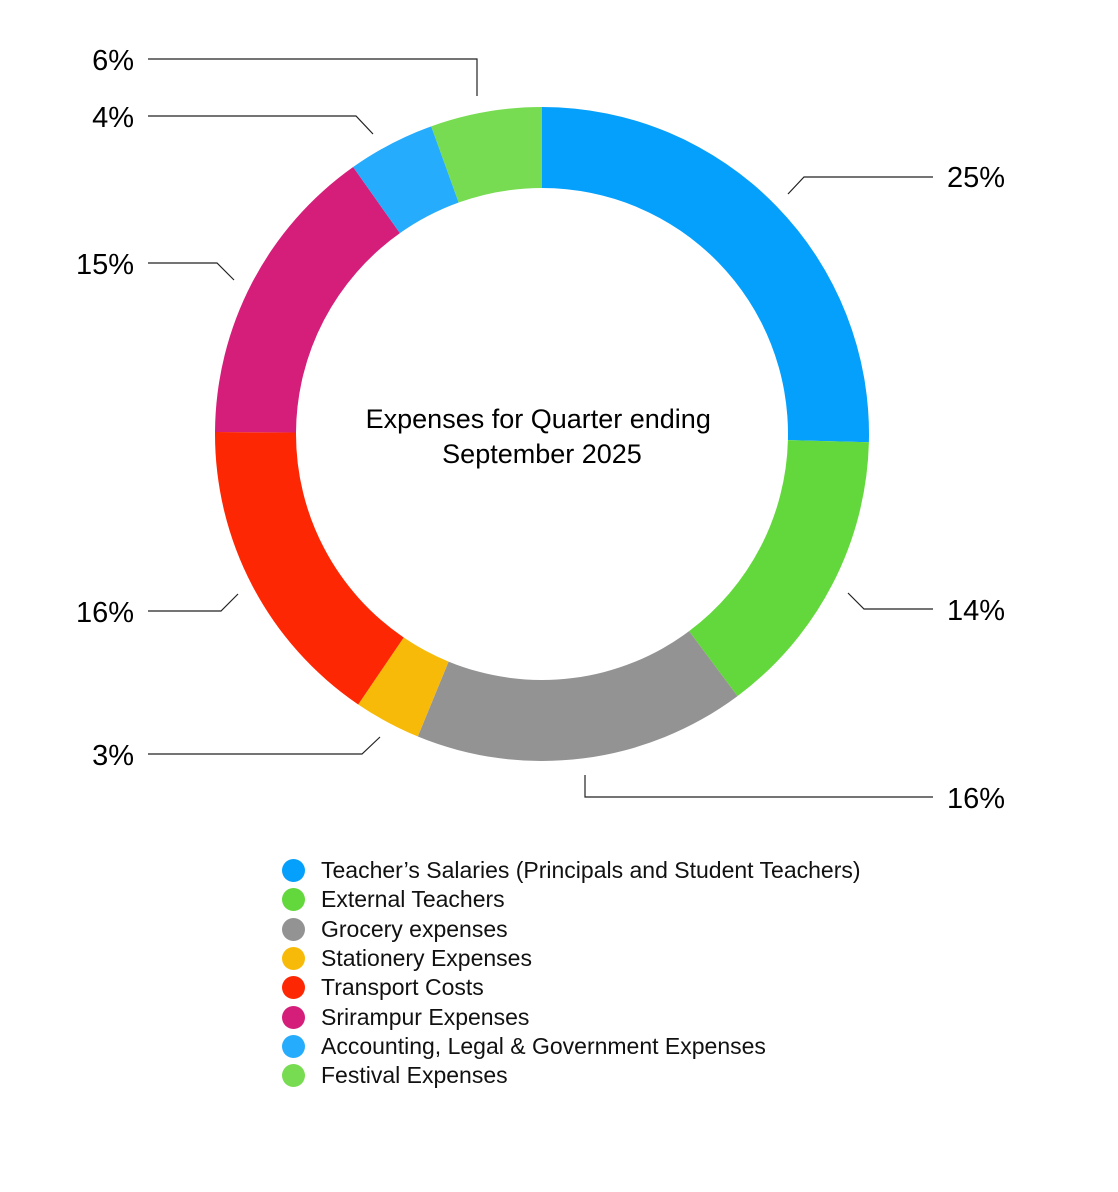 This screenshot has height=1192, width=1118. Describe the element at coordinates (261, 125) in the screenshot. I see `leader-line-accounting-legal-government-expenses` at that location.